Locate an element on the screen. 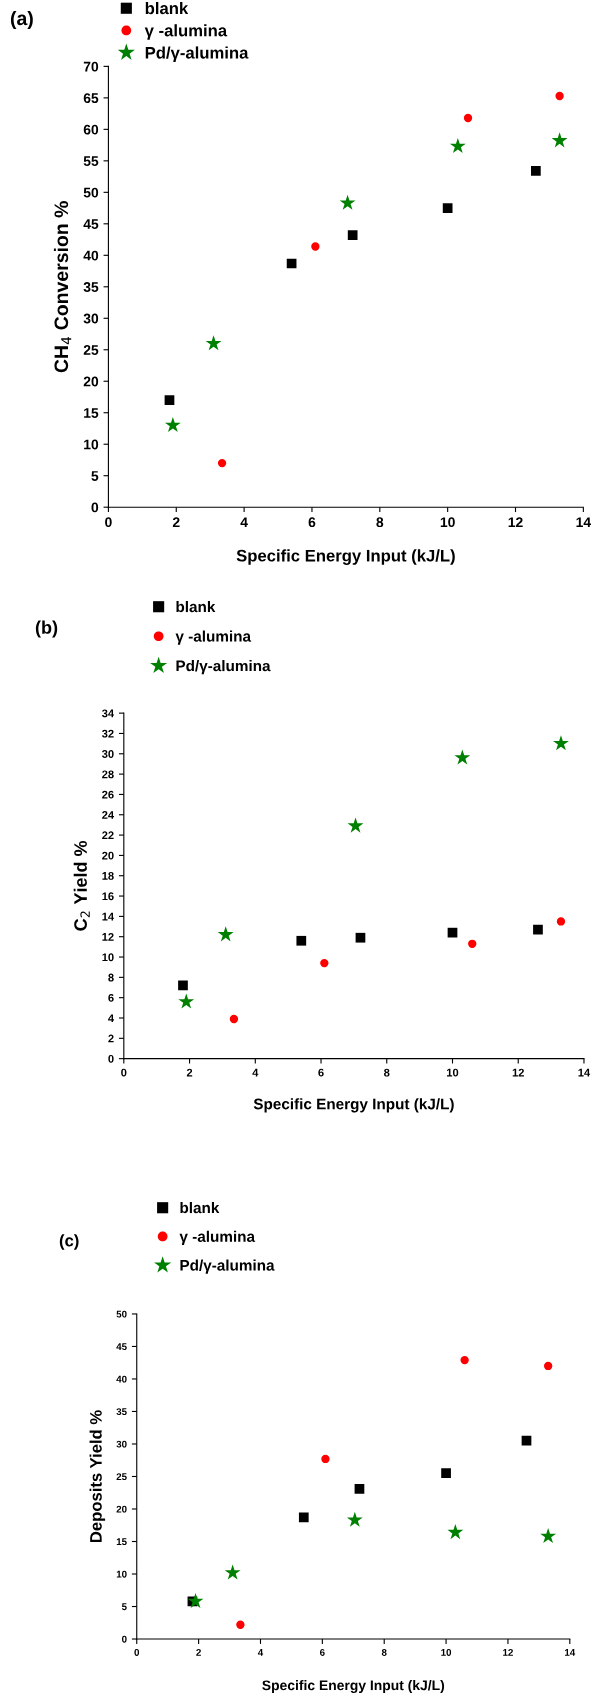 The image size is (616, 1702). y-tick-label: 70 is located at coordinates (91, 66).